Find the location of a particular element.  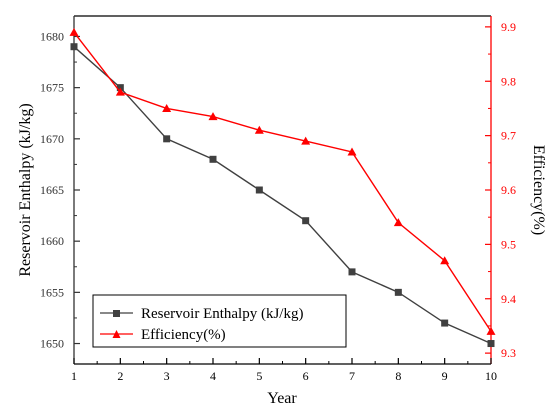

x-tick-label: 6 is located at coordinates (306, 376).